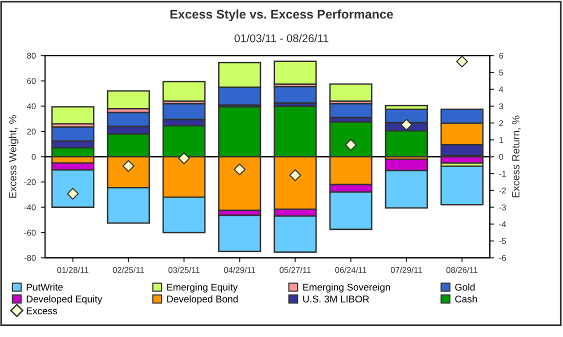 The width and height of the screenshot is (563, 337). Describe the element at coordinates (202, 288) in the screenshot. I see `legend-label: Emerging Equity` at that location.